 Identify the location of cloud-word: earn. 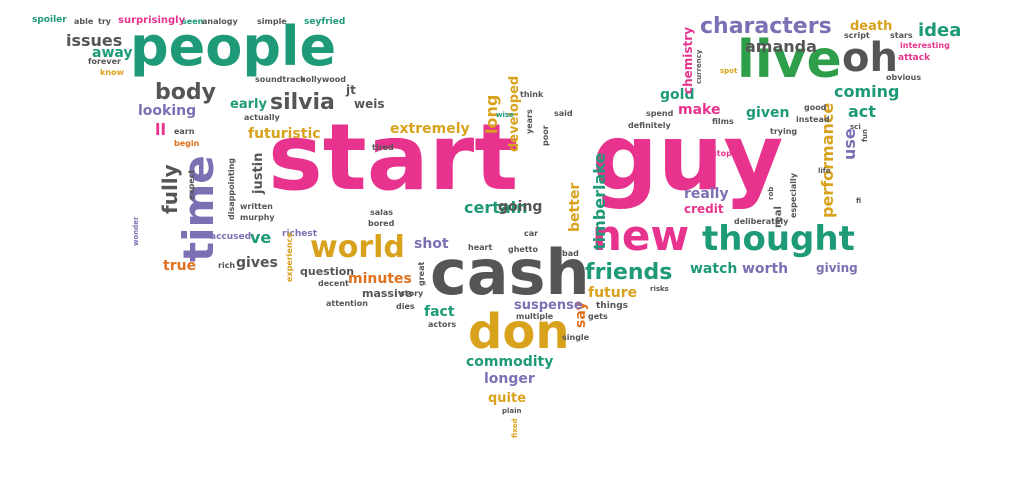
(184, 131).